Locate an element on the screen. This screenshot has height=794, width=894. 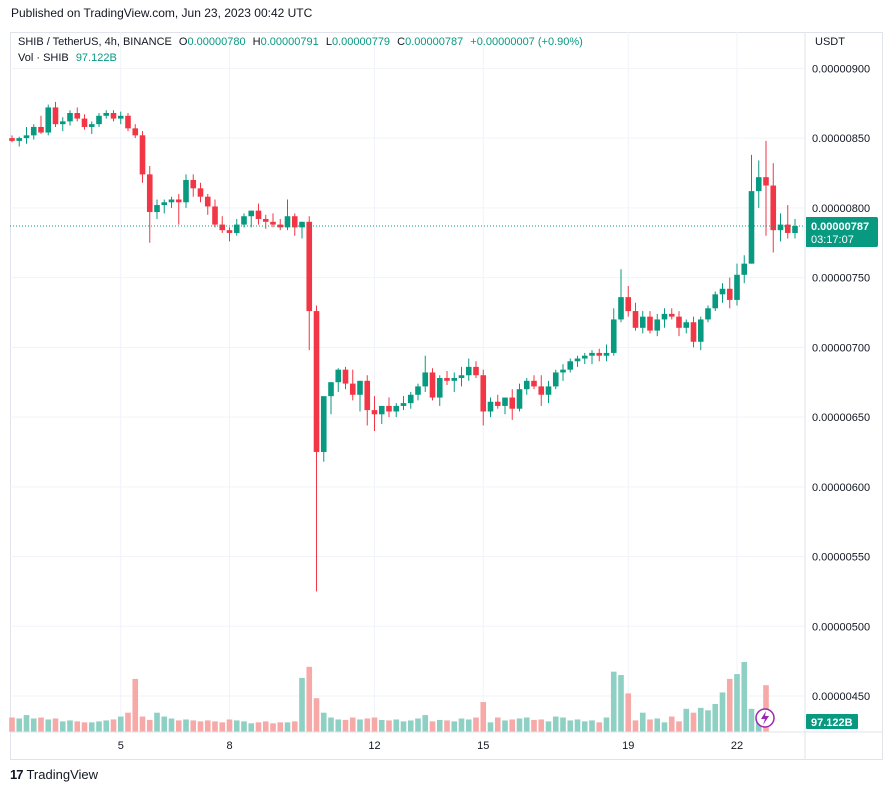
lightning-icon is located at coordinates (765, 718).